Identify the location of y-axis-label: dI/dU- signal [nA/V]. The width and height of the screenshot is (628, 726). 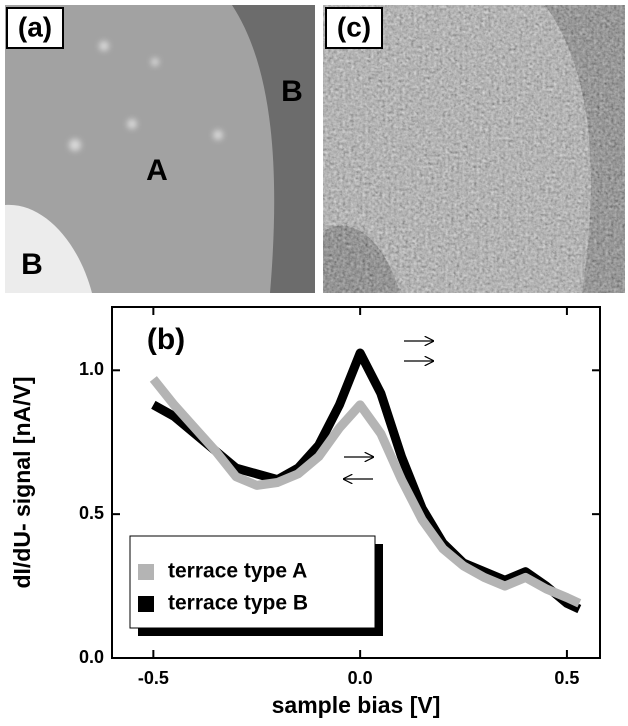
(22, 482).